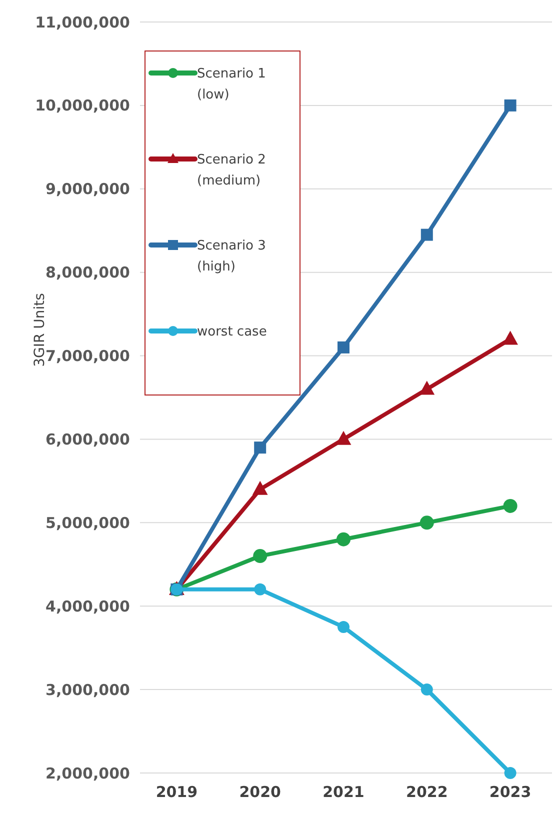 The width and height of the screenshot is (560, 813). Describe the element at coordinates (231, 170) in the screenshot. I see `legend-label: Scenario 2 (medium)` at that location.